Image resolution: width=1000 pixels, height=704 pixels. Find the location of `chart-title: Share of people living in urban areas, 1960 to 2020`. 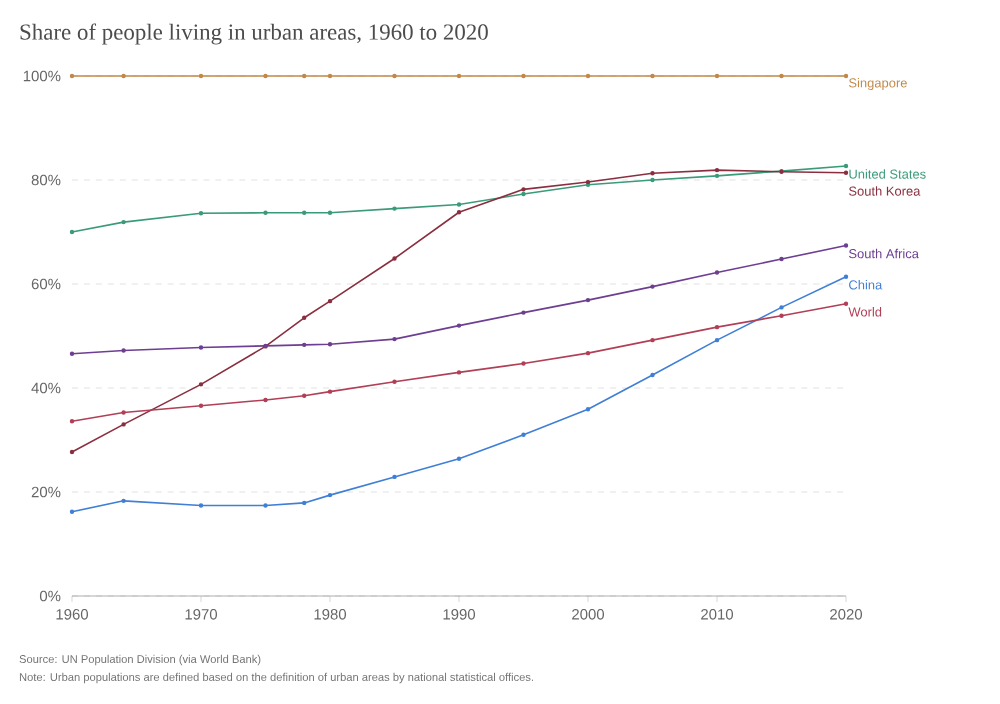

chart-title: Share of people living in urban areas, 1960 to 2020 is located at coordinates (254, 34).